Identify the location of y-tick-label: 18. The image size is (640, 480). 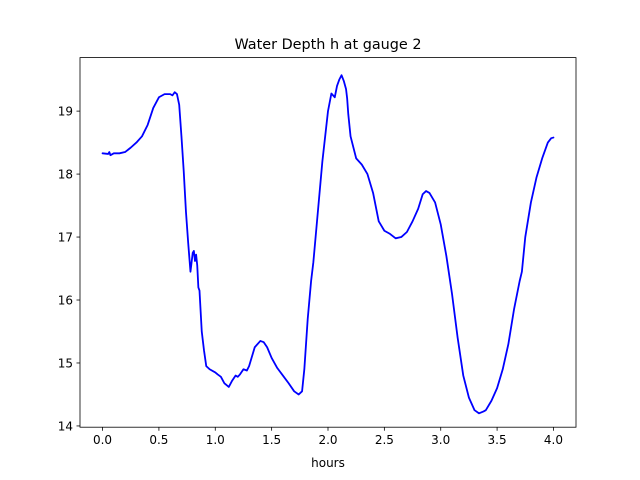
(65, 175).